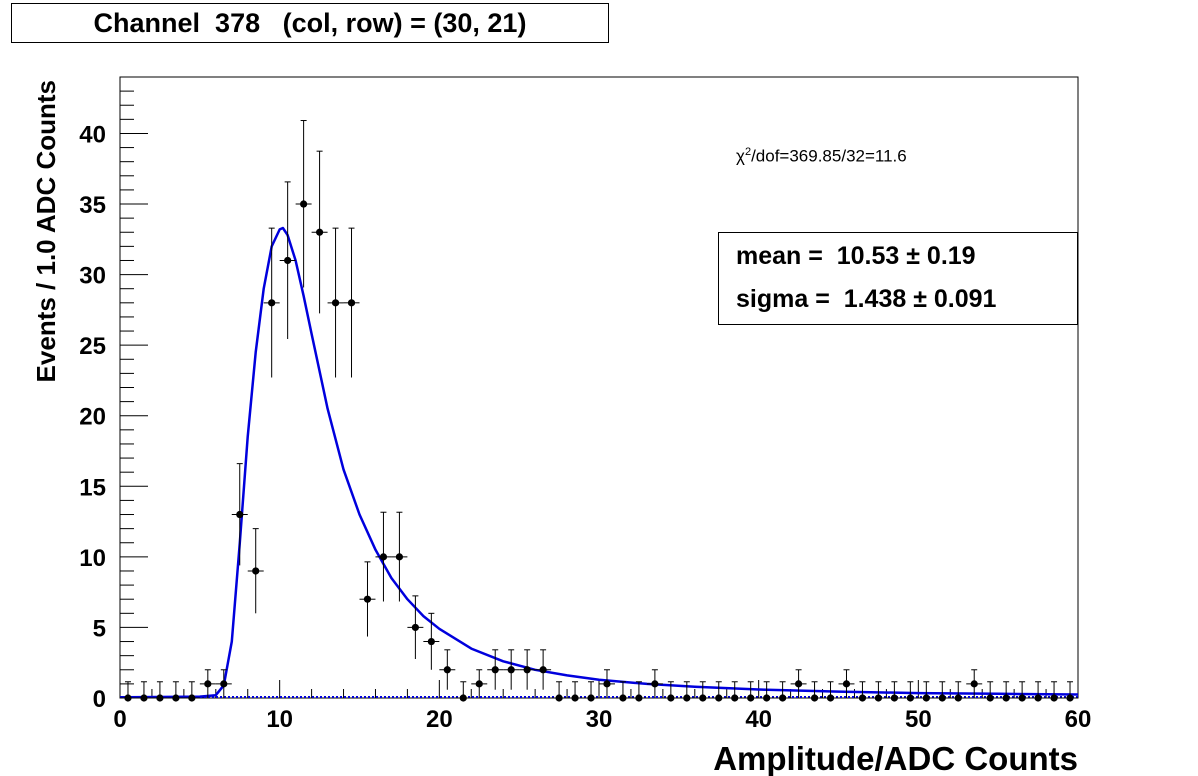 The width and height of the screenshot is (1198, 776). I want to click on x-tick-label: 60, so click(1078, 719).